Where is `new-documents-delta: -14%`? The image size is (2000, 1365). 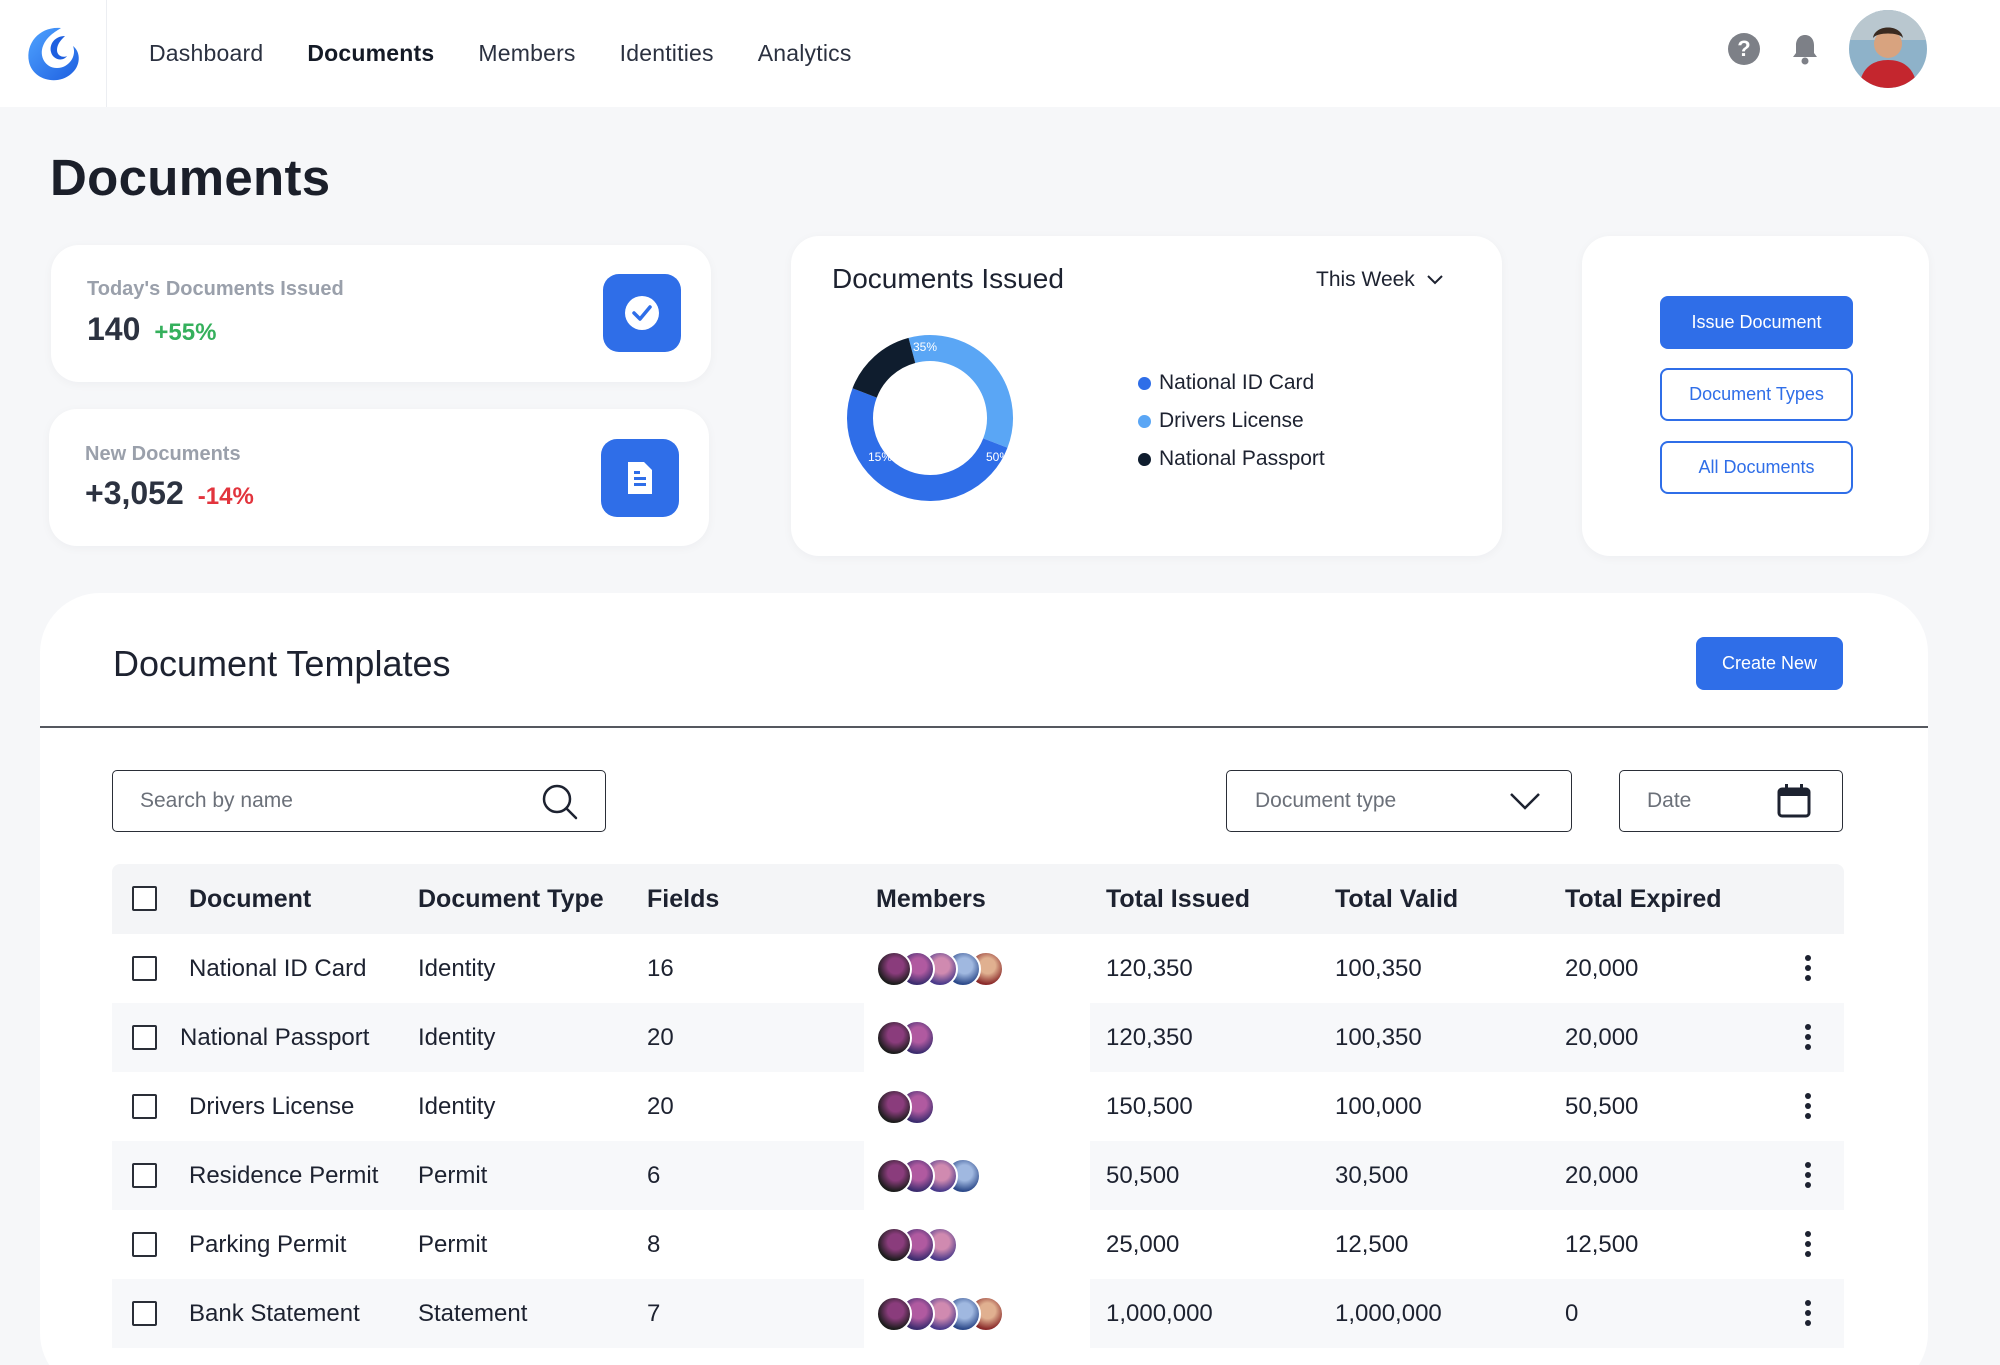 new-documents-delta: -14% is located at coordinates (225, 496).